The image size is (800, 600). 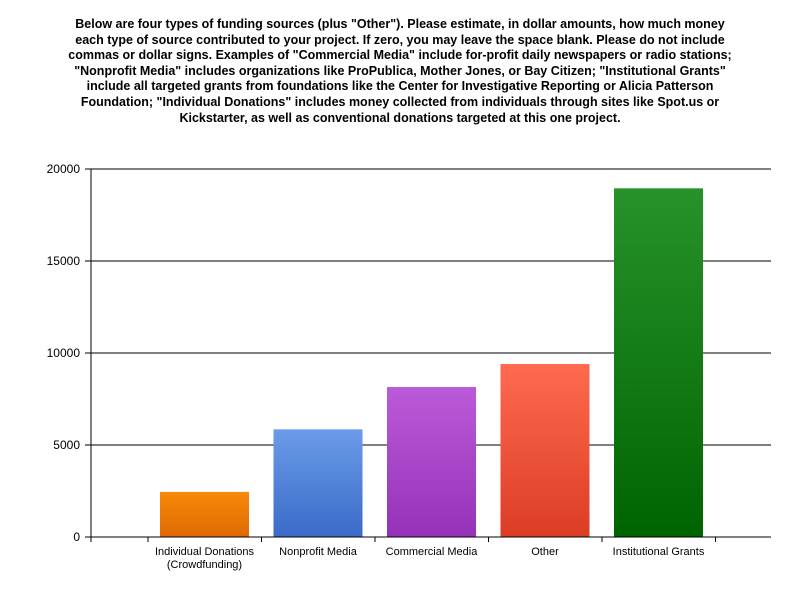 I want to click on x-category-label: Institutional Grants, so click(x=659, y=552).